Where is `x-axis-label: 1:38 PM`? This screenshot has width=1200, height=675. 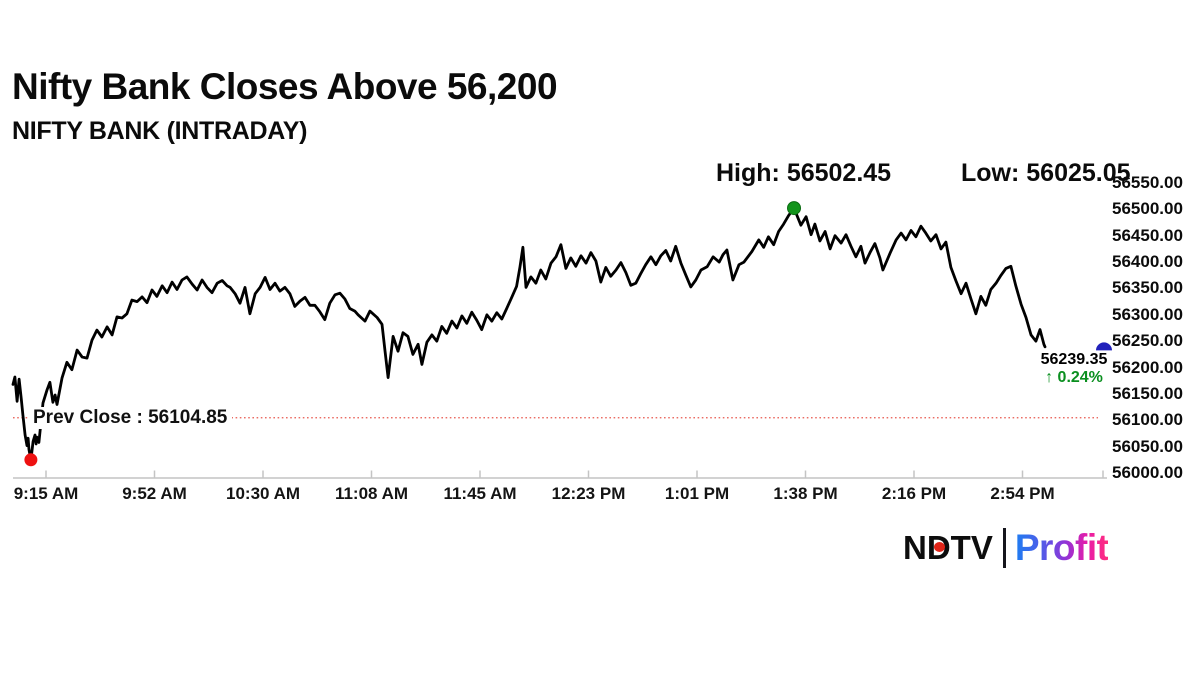 x-axis-label: 1:38 PM is located at coordinates (805, 493).